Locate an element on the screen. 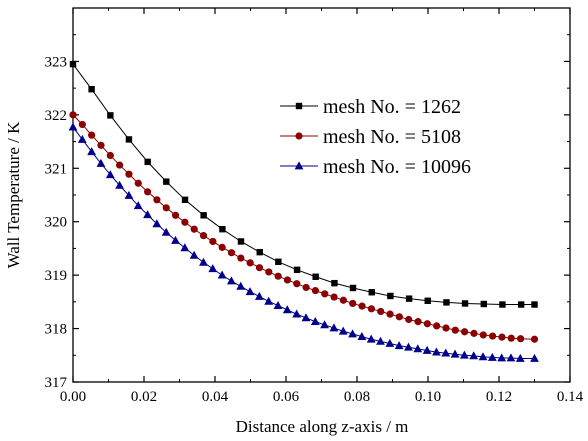  x-tick-label: 0.14 is located at coordinates (570, 397).